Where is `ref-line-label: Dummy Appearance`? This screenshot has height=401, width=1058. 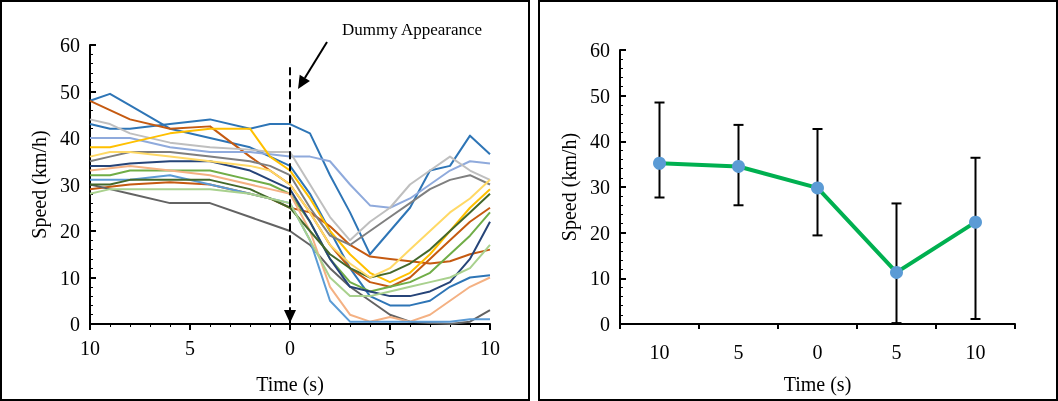 ref-line-label: Dummy Appearance is located at coordinates (412, 29).